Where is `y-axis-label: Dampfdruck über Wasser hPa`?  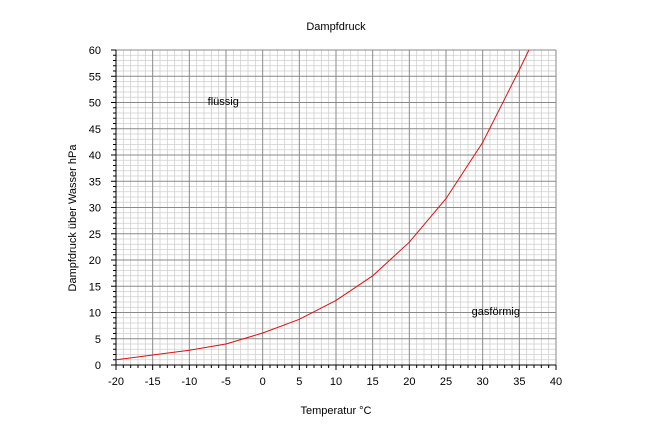
y-axis-label: Dampfdruck über Wasser hPa is located at coordinates (73, 218).